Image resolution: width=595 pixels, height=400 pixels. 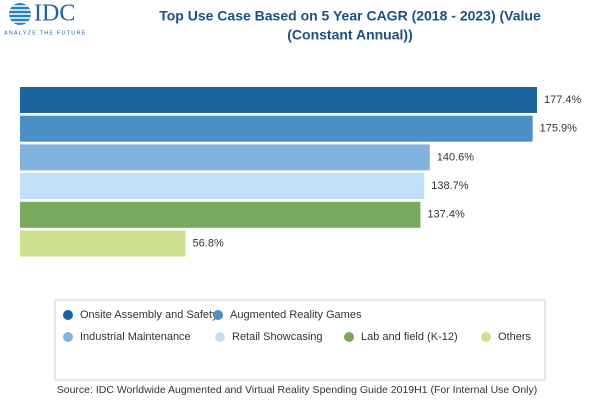 What do you see at coordinates (149, 315) in the screenshot?
I see `legend-label: Onsite Assembly and Safety` at bounding box center [149, 315].